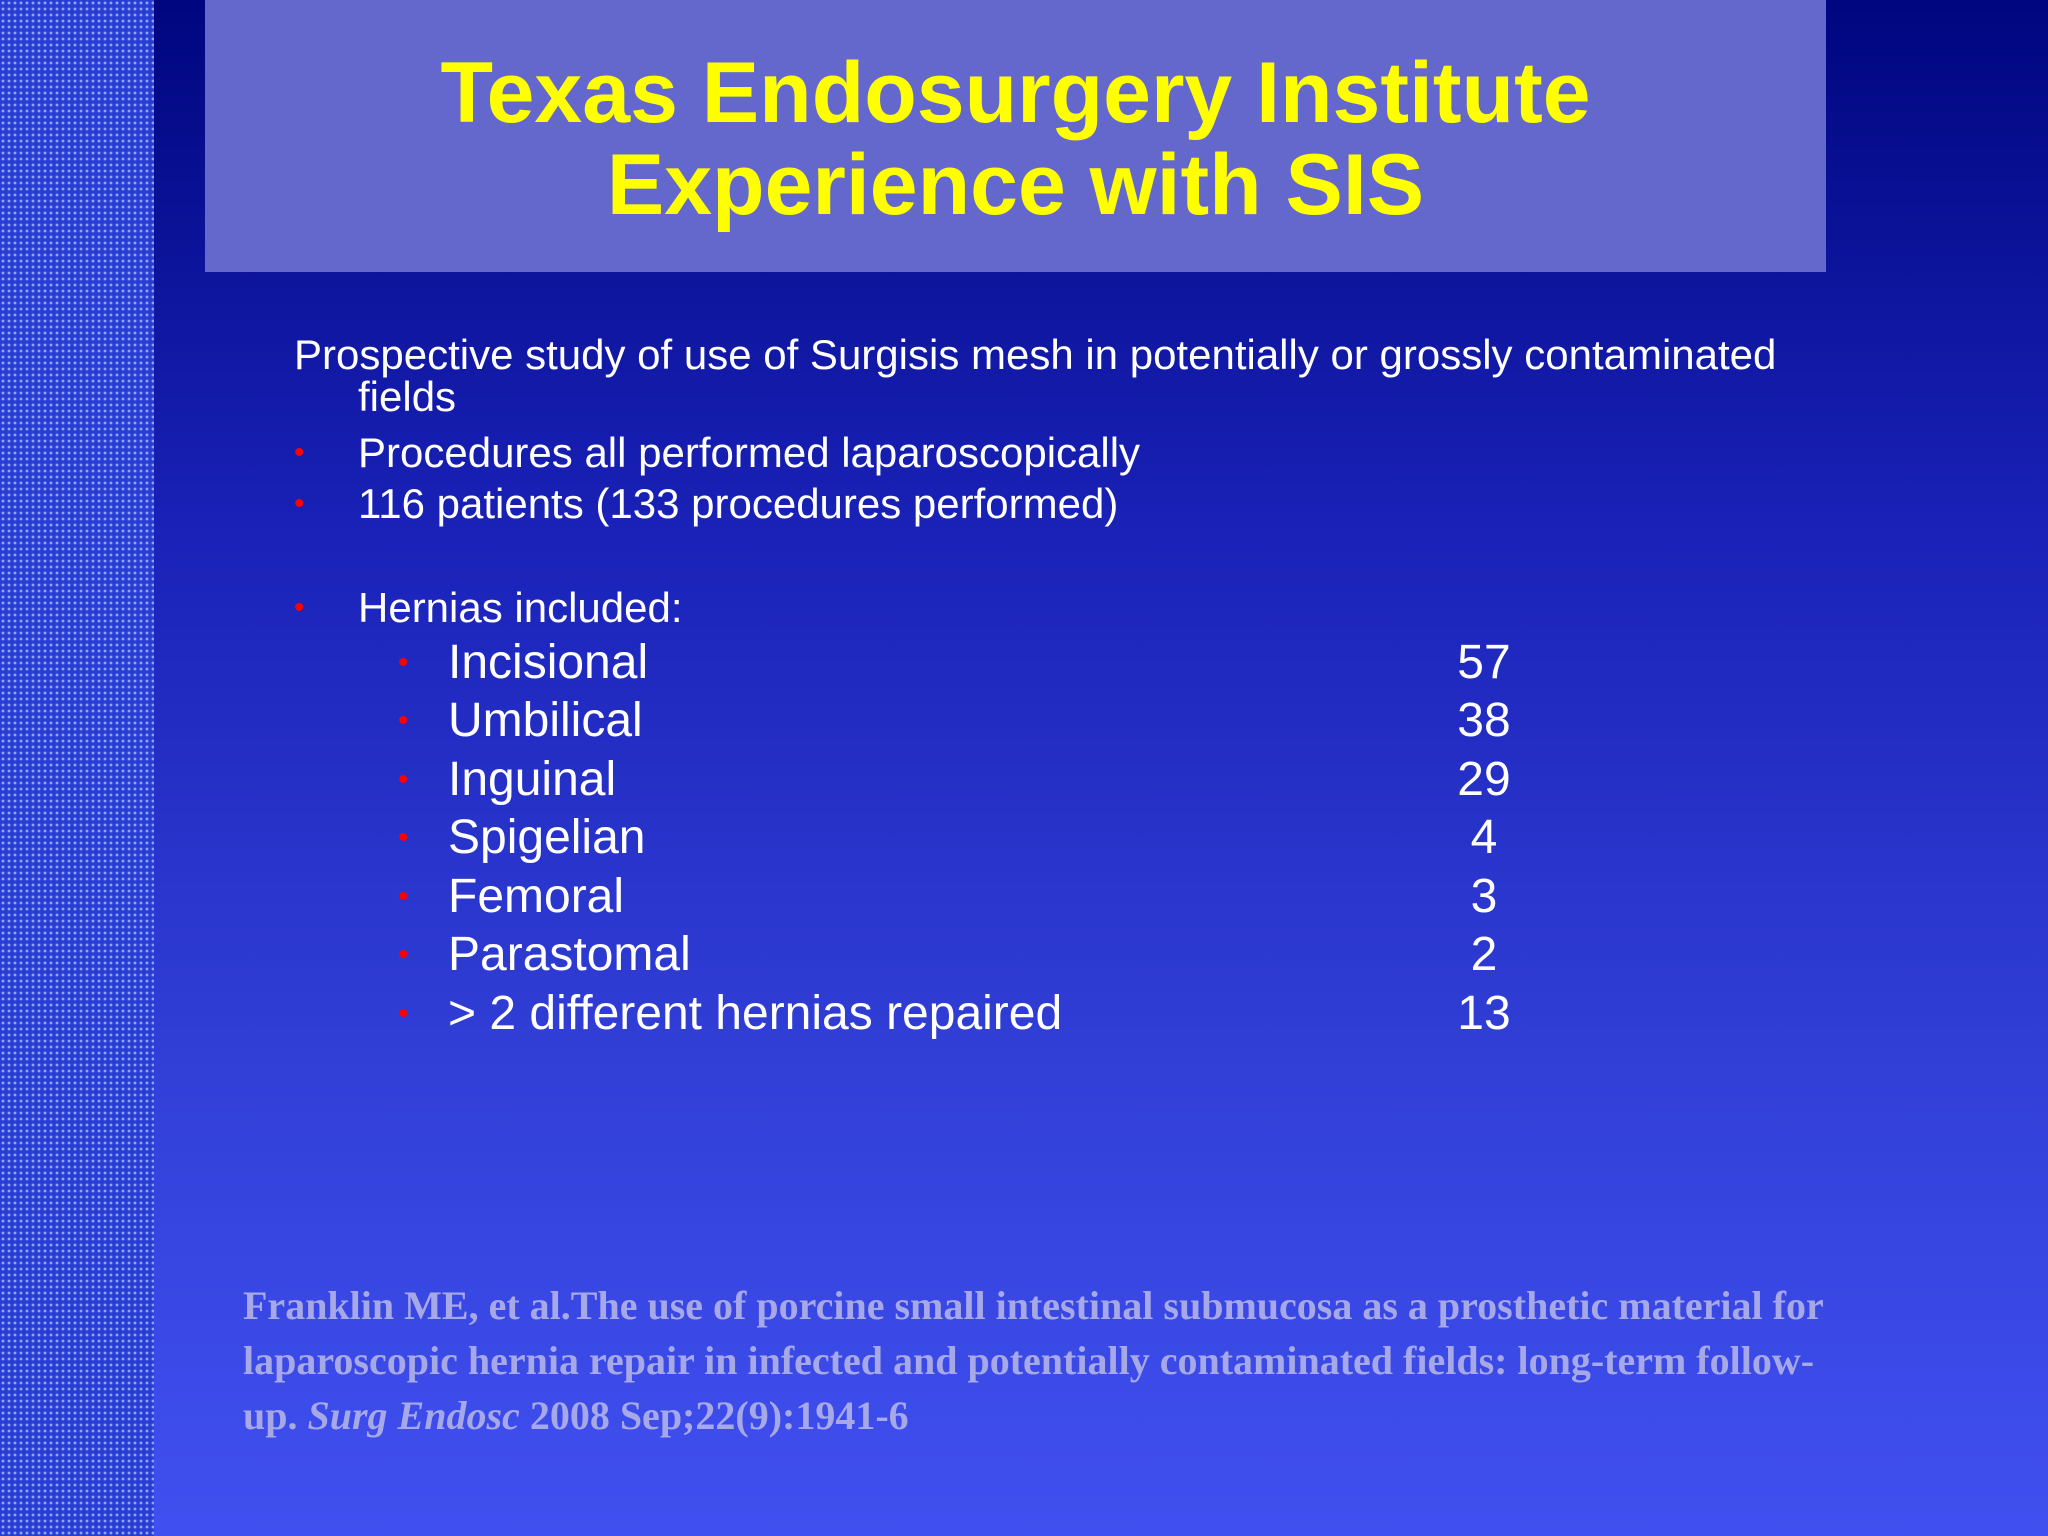 This screenshot has width=2048, height=1536. Describe the element at coordinates (545, 720) in the screenshot. I see `hernia-label: Umbilical` at that location.